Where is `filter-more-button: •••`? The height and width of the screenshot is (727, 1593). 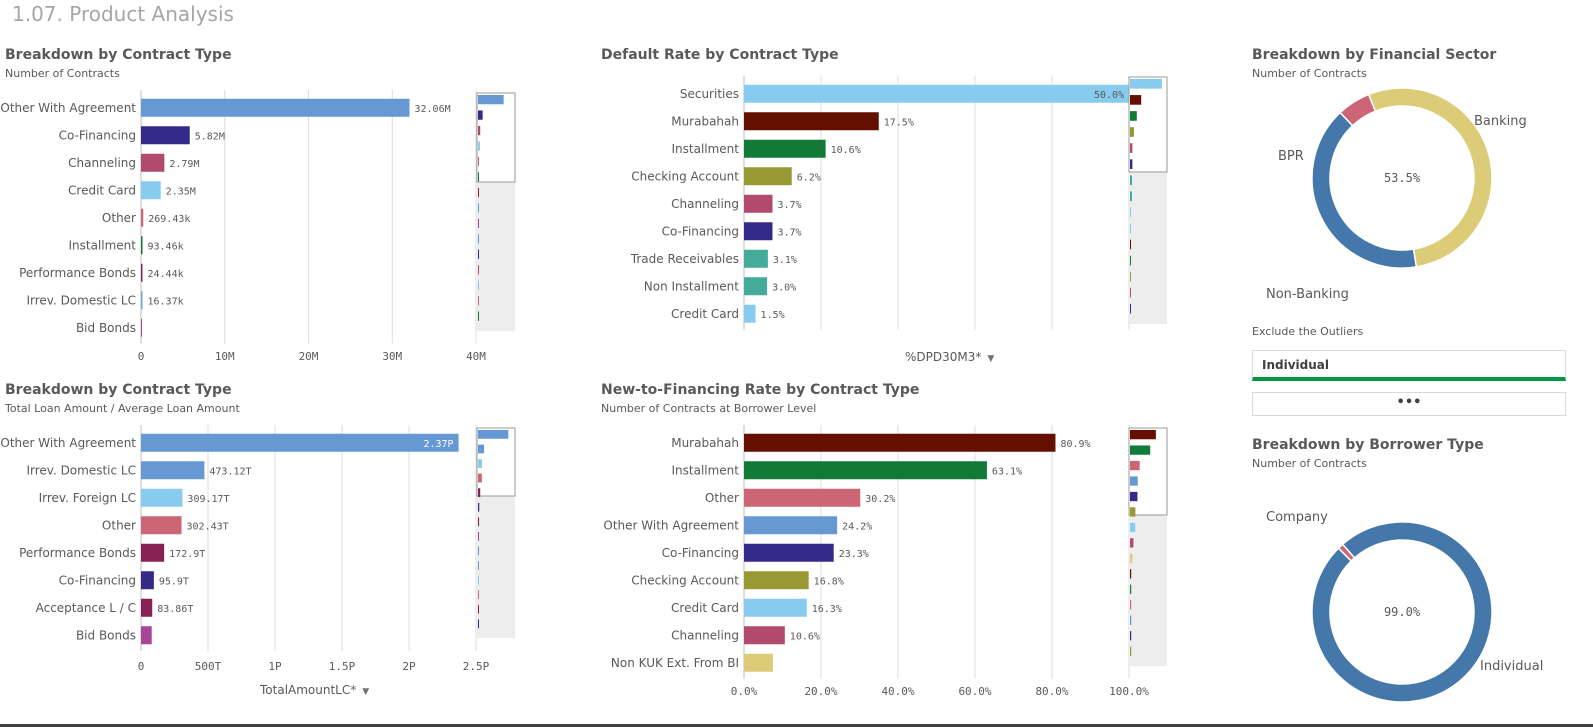
filter-more-button: ••• is located at coordinates (1409, 404).